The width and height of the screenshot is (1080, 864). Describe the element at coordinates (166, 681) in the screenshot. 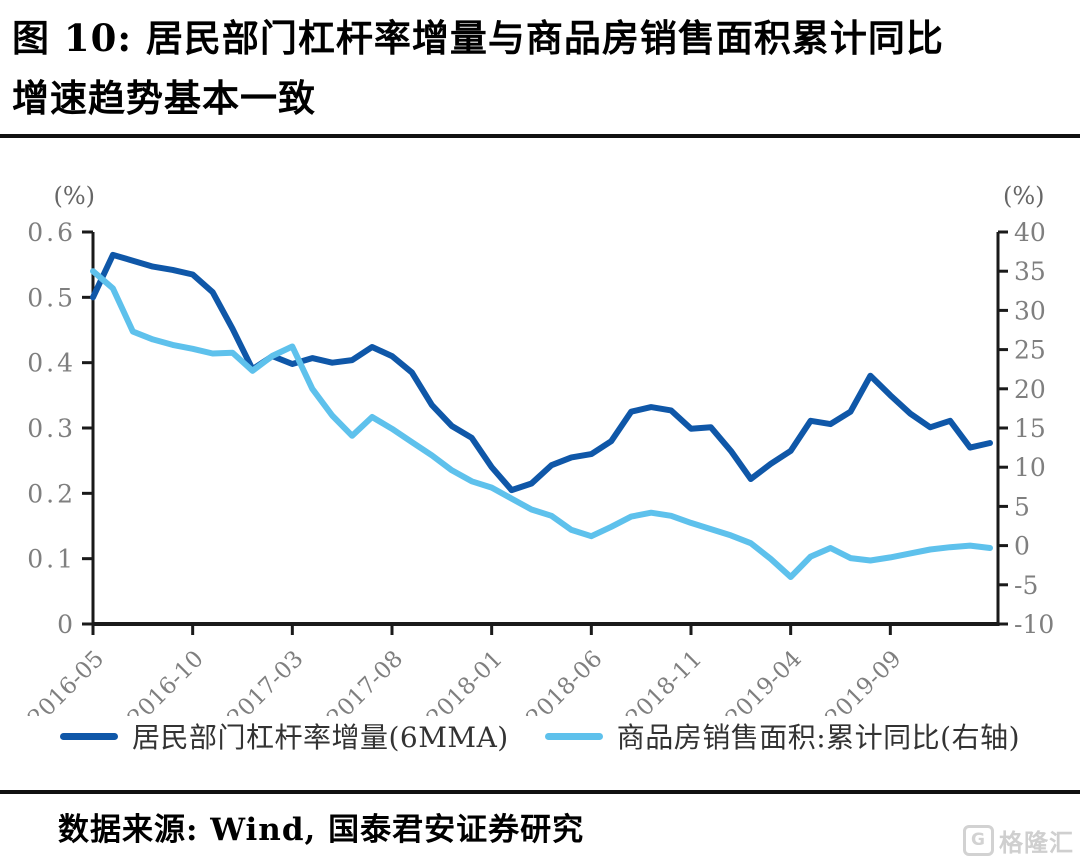

I see `svg-text: 2016-10` at that location.